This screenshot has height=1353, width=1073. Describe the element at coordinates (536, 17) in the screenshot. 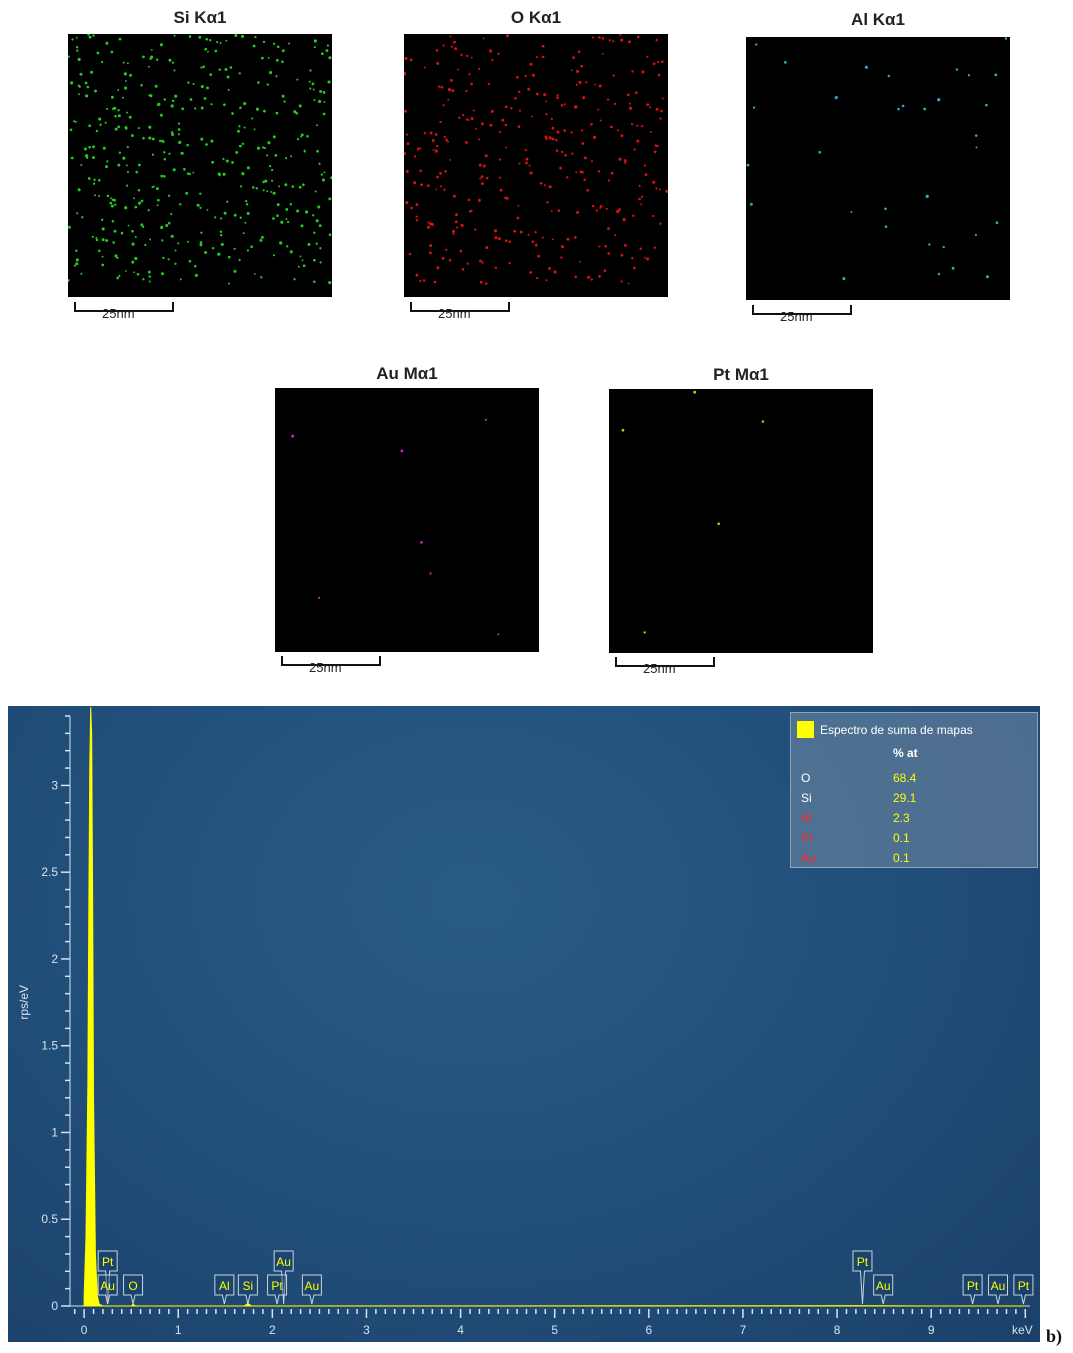

I see `map-title: O Kα1` at that location.